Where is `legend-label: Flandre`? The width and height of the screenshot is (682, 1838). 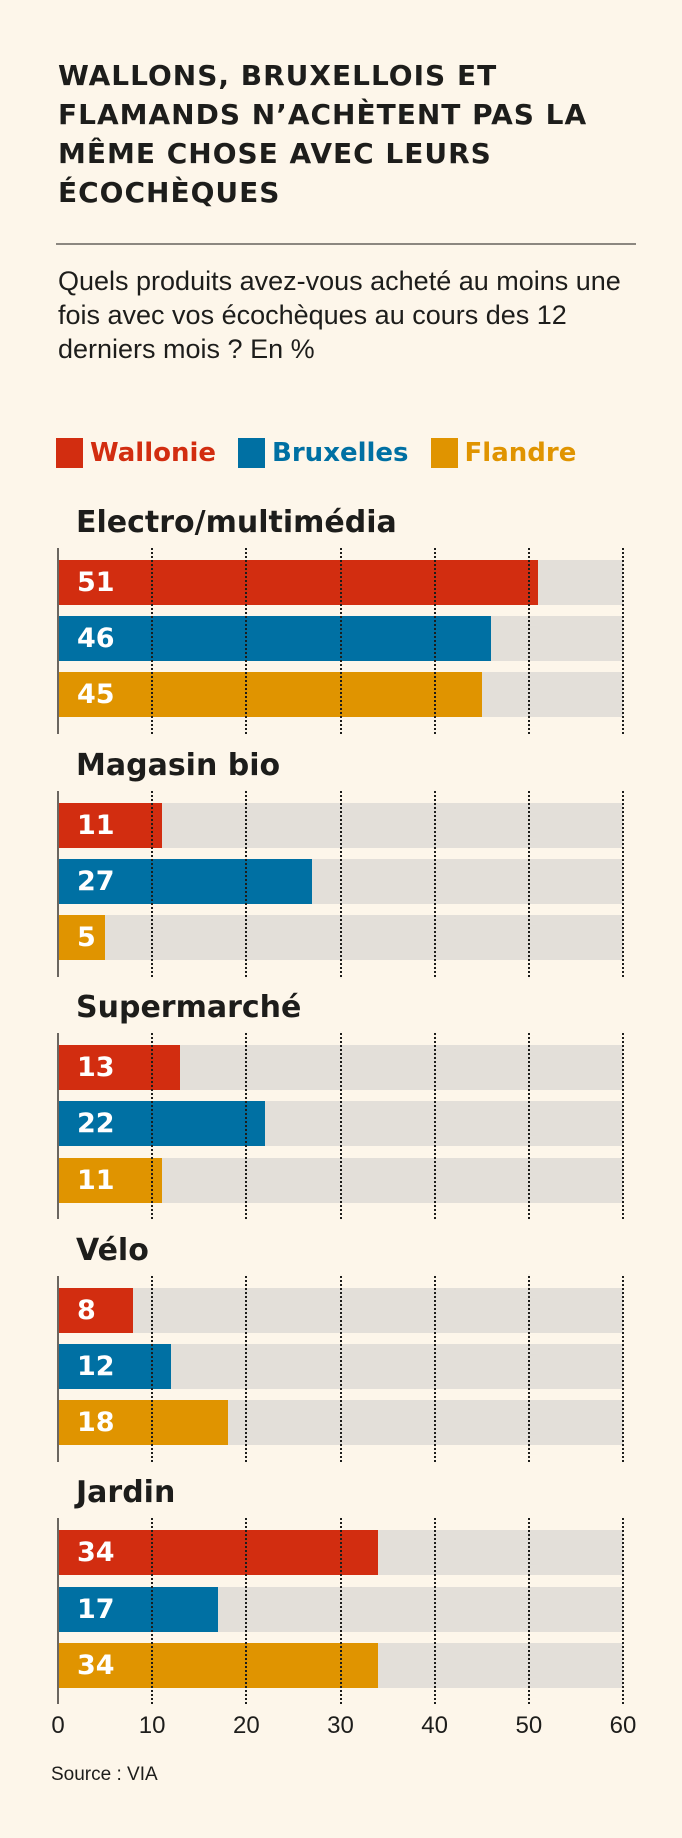 legend-label: Flandre is located at coordinates (520, 453).